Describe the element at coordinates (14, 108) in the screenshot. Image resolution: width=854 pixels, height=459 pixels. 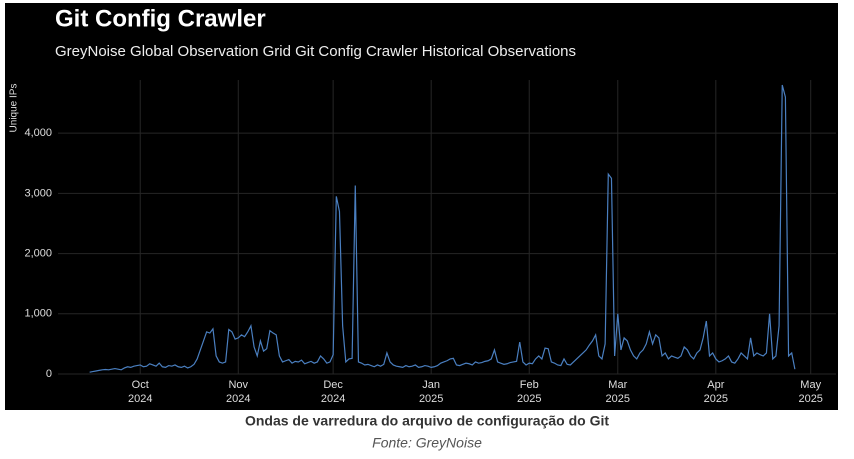
I see `y-axis-label: Unique IPs` at that location.